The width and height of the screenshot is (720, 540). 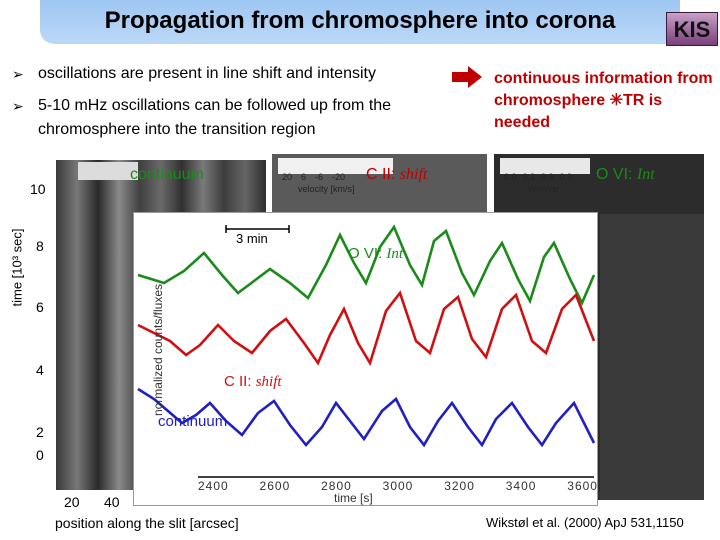 I want to click on ovi-text: O VI:, so click(x=614, y=174).